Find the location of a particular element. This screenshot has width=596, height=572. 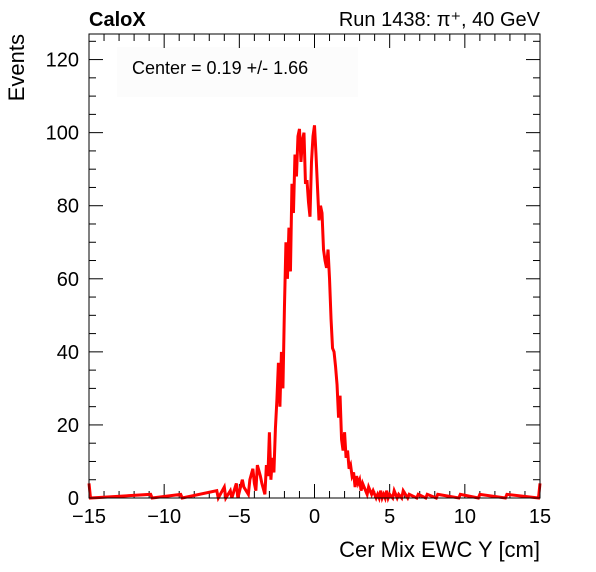

y-tick-label: 40 is located at coordinates (68, 353).